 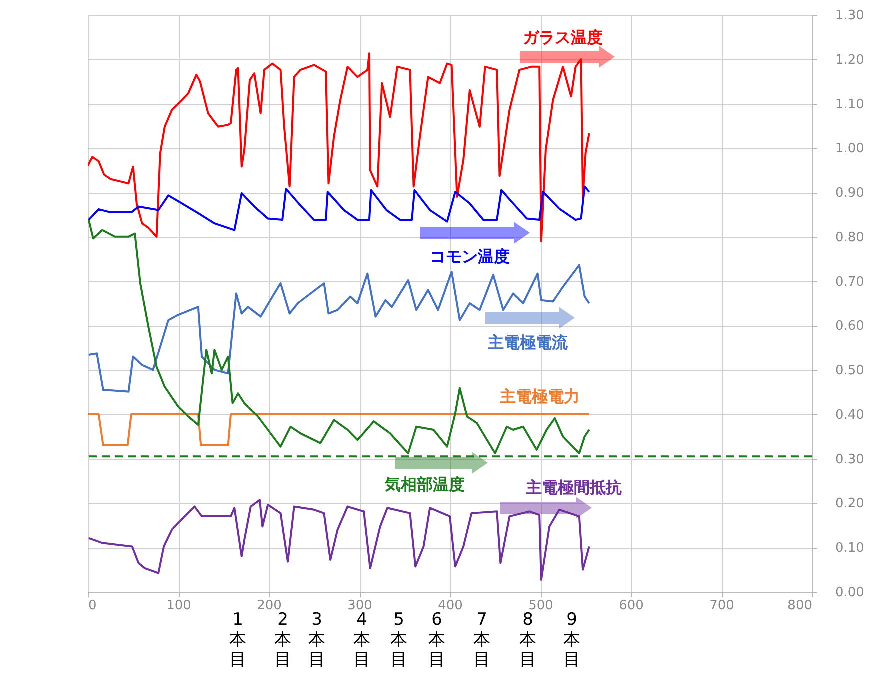 What do you see at coordinates (399, 640) in the screenshot?
I see `text: 5本目` at bounding box center [399, 640].